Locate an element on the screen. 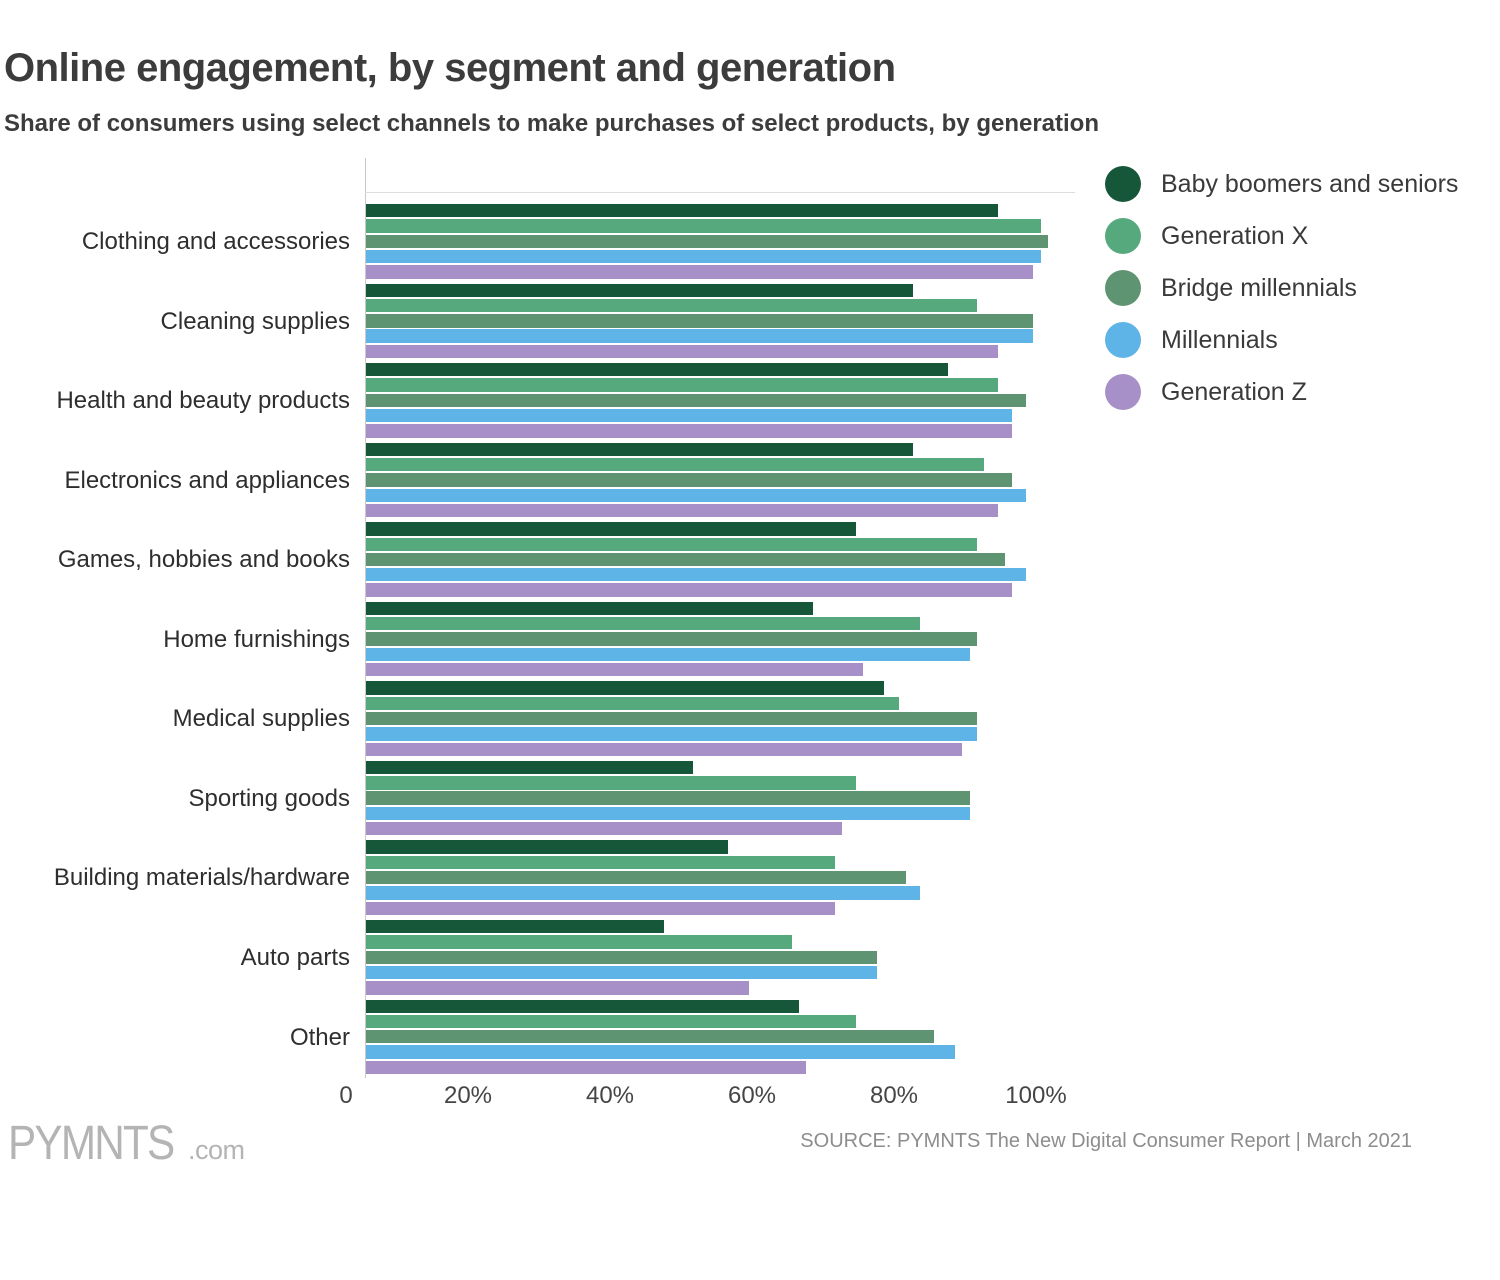 This screenshot has height=1280, width=1500. y-axis-line is located at coordinates (365, 618).